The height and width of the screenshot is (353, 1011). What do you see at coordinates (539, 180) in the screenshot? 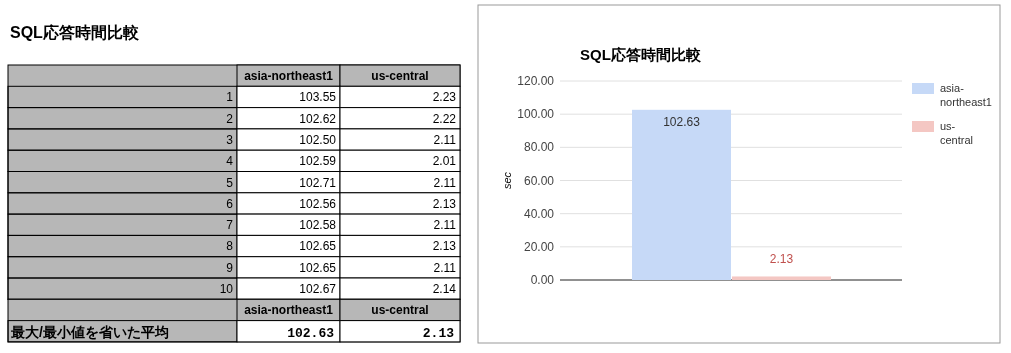
I see `y-tick-label: 60.00` at bounding box center [539, 180].